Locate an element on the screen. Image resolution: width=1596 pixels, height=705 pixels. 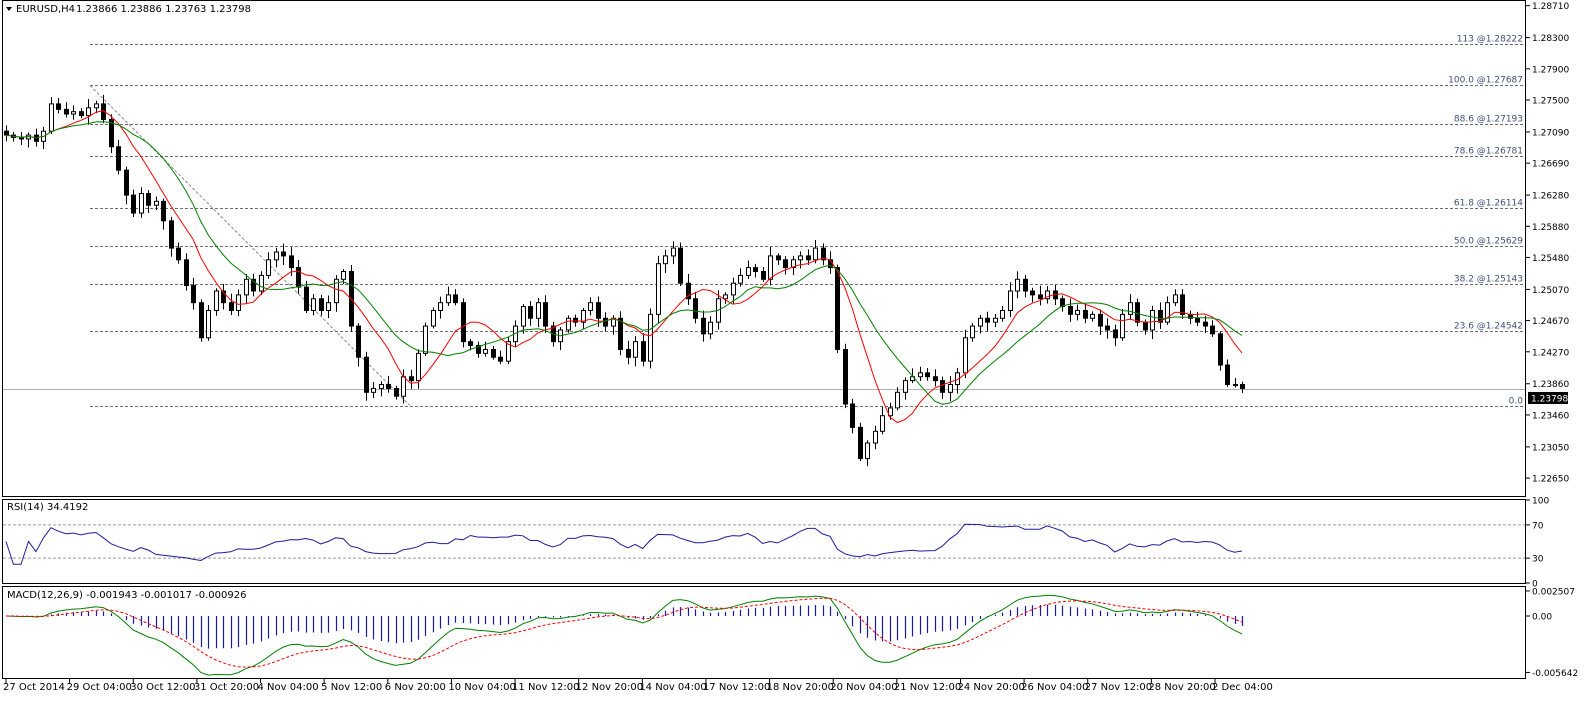
time-tick-label: 20 Nov 04:00 is located at coordinates (863, 687).